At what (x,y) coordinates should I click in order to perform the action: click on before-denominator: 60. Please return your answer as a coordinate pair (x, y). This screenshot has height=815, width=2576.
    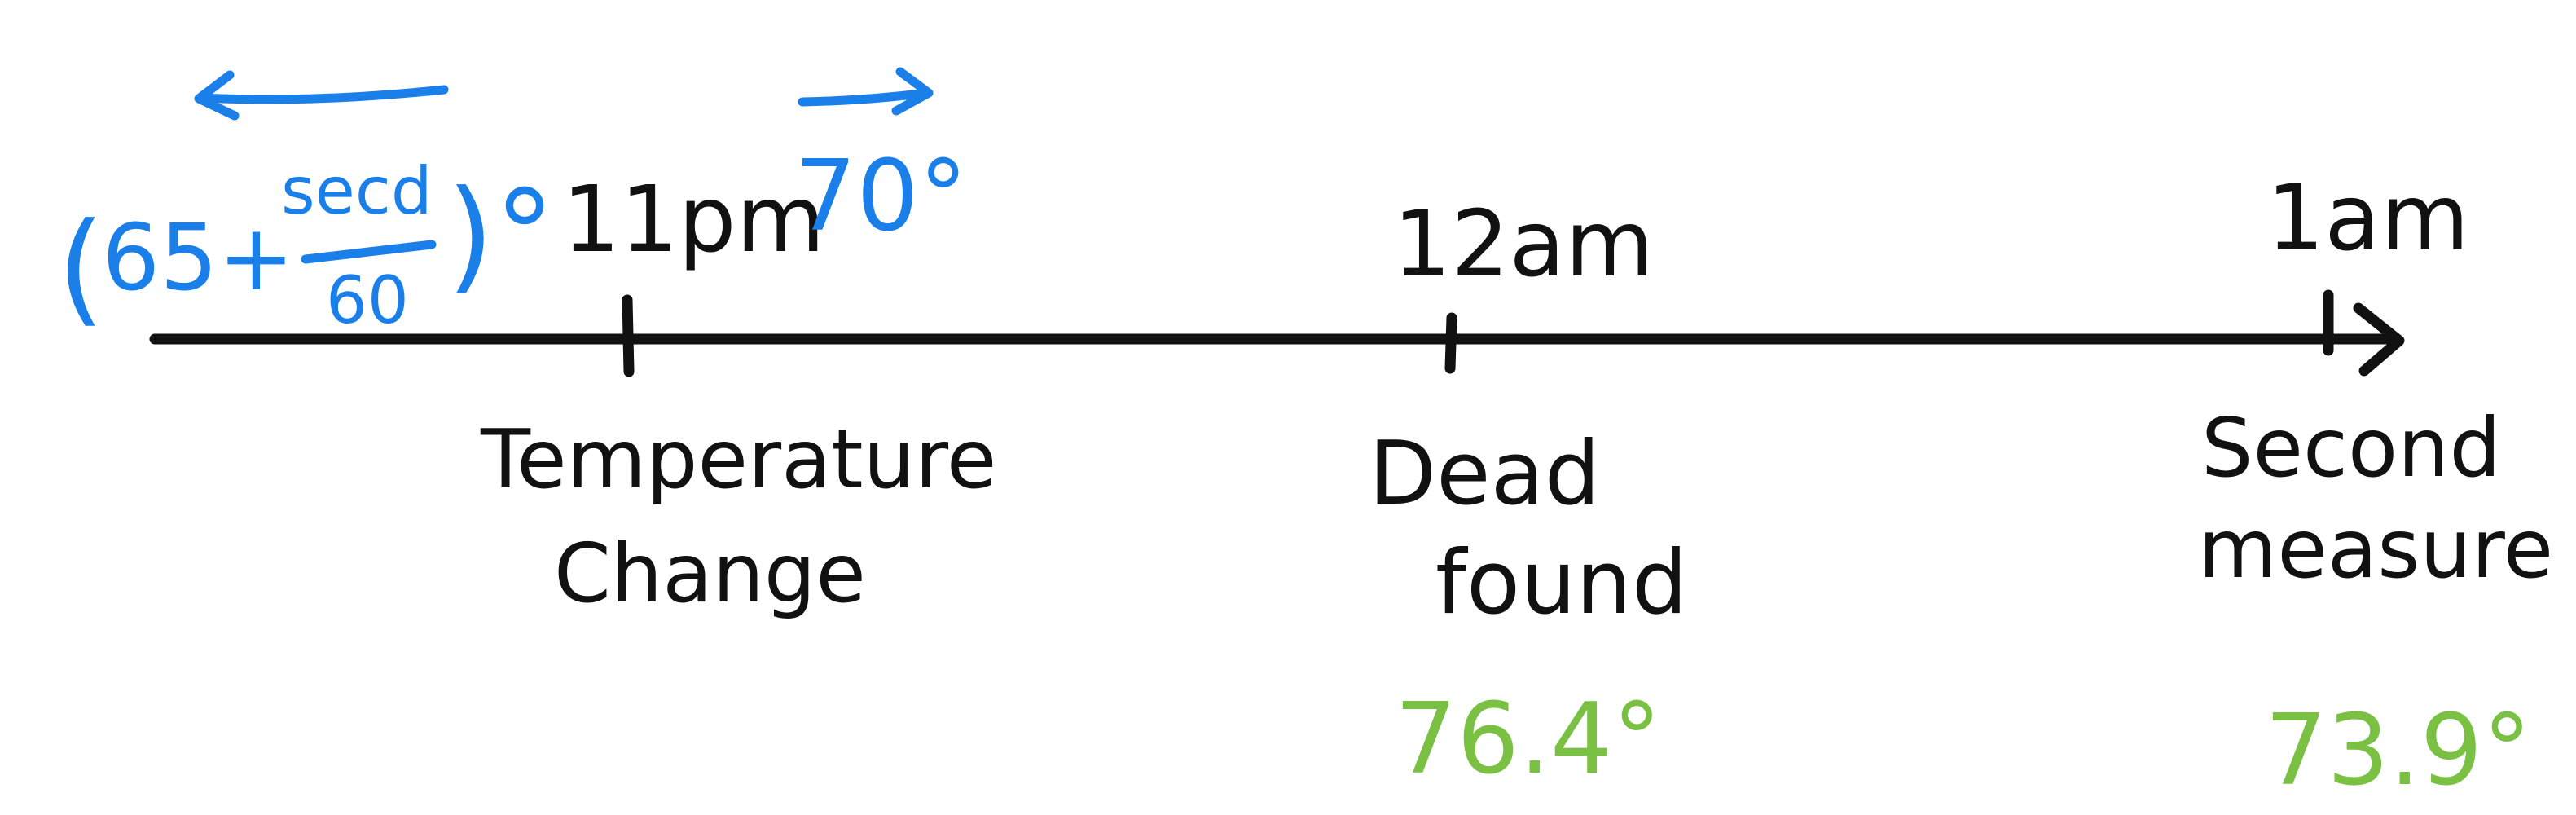
    Looking at the image, I should click on (367, 300).